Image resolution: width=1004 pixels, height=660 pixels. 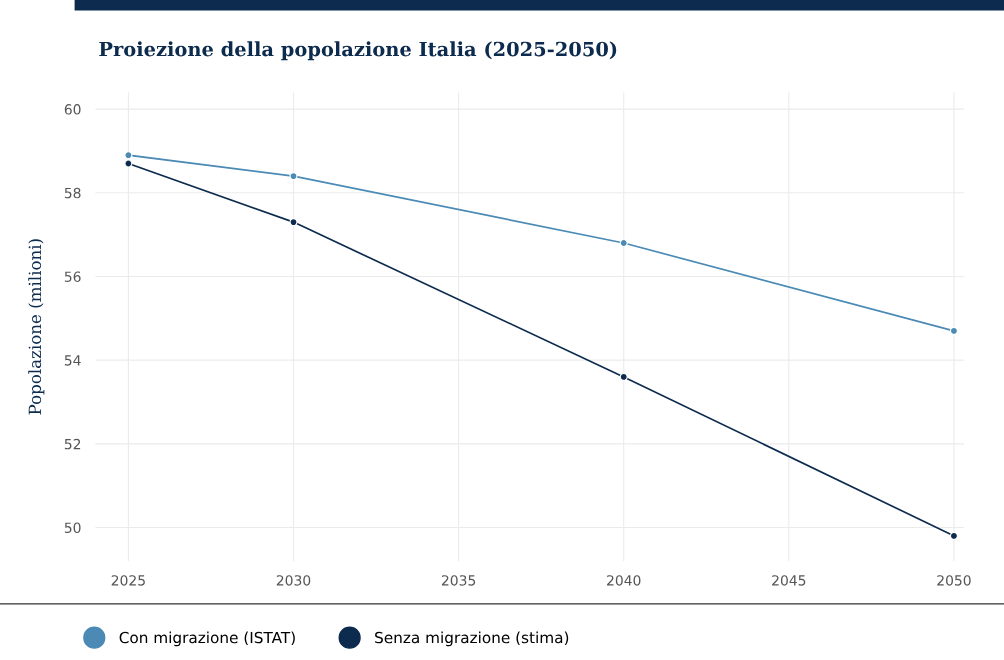 What do you see at coordinates (72, 276) in the screenshot?
I see `y-tick-label: 56` at bounding box center [72, 276].